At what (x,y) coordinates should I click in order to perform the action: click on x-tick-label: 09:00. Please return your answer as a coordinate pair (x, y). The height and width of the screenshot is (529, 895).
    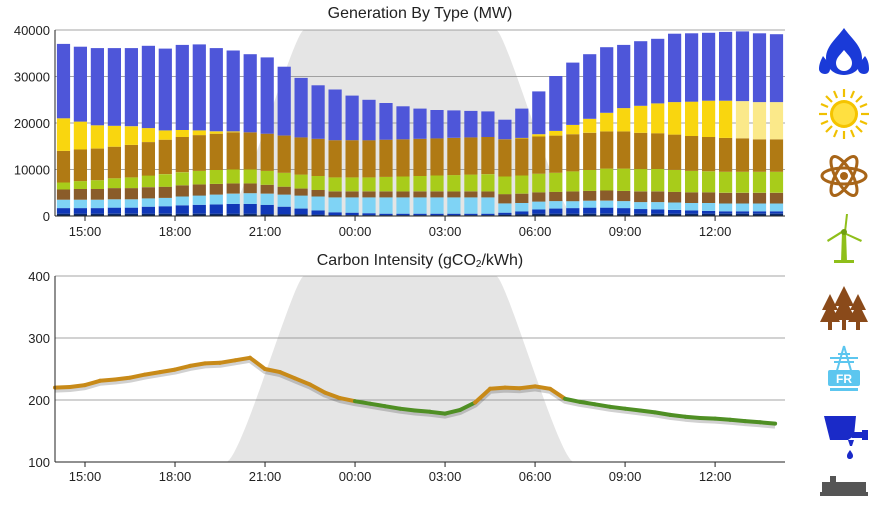
    Looking at the image, I should click on (625, 476).